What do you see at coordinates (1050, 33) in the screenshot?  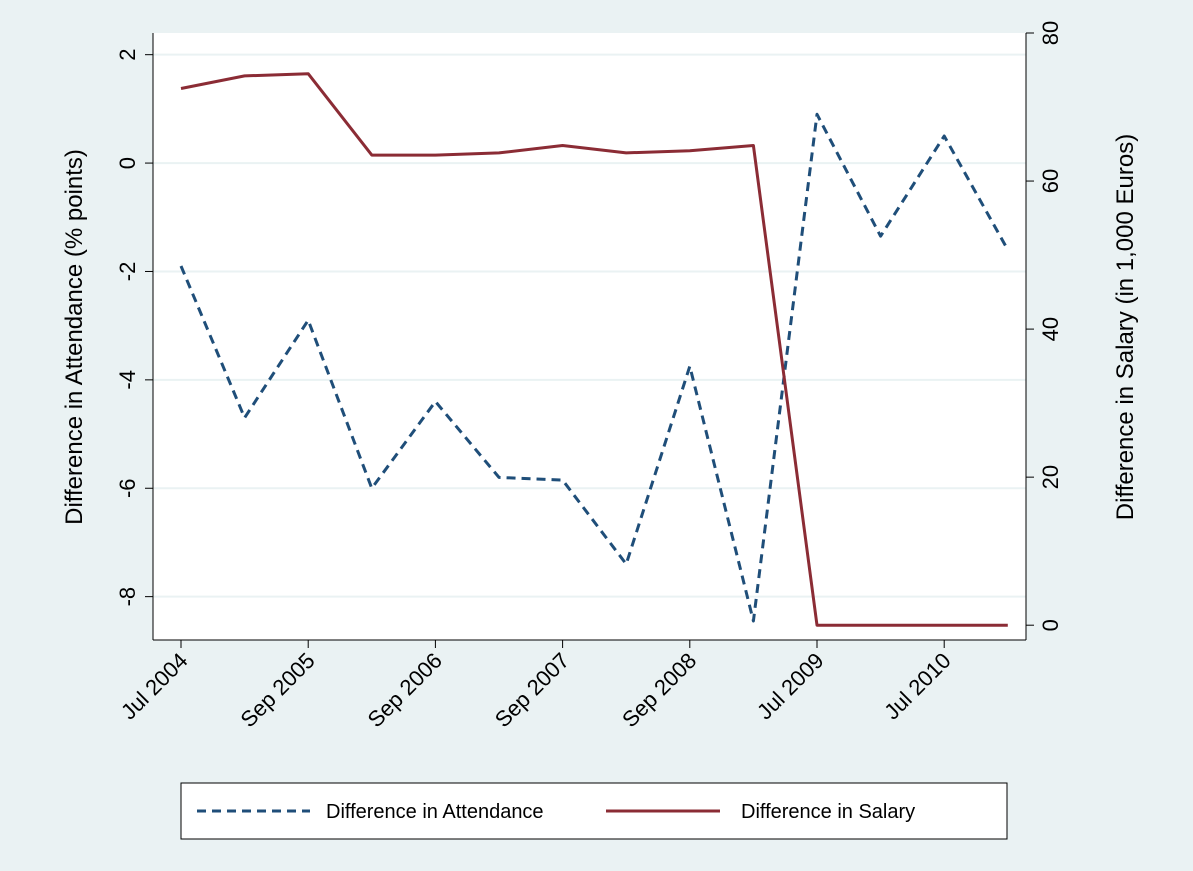 I see `y-right-tick-label: 80` at bounding box center [1050, 33].